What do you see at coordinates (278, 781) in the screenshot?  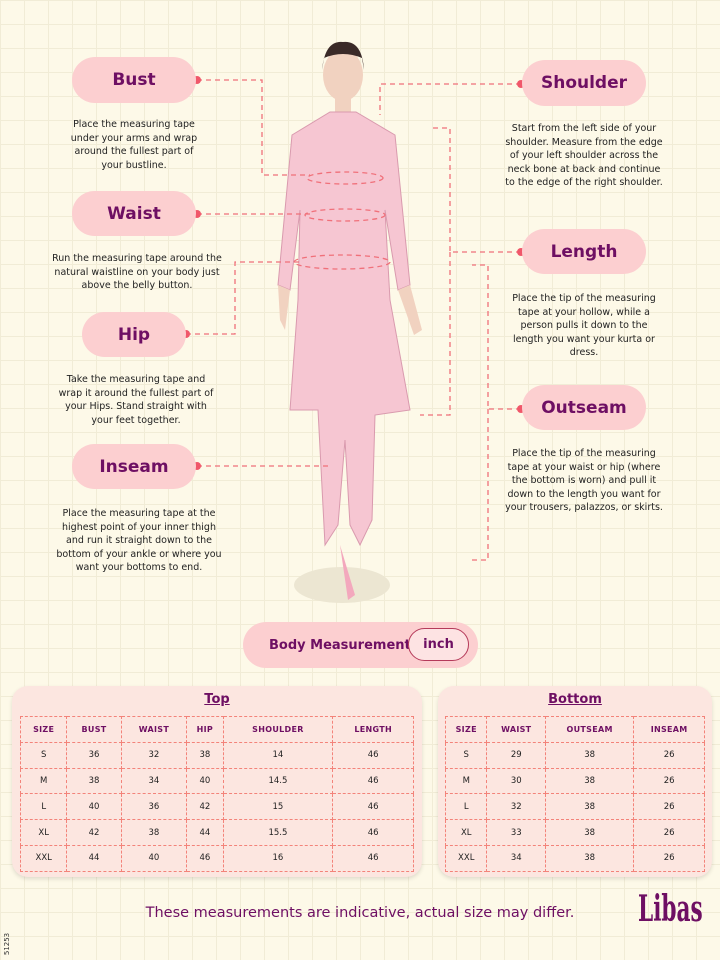 I see `table-cell: 14.5` at bounding box center [278, 781].